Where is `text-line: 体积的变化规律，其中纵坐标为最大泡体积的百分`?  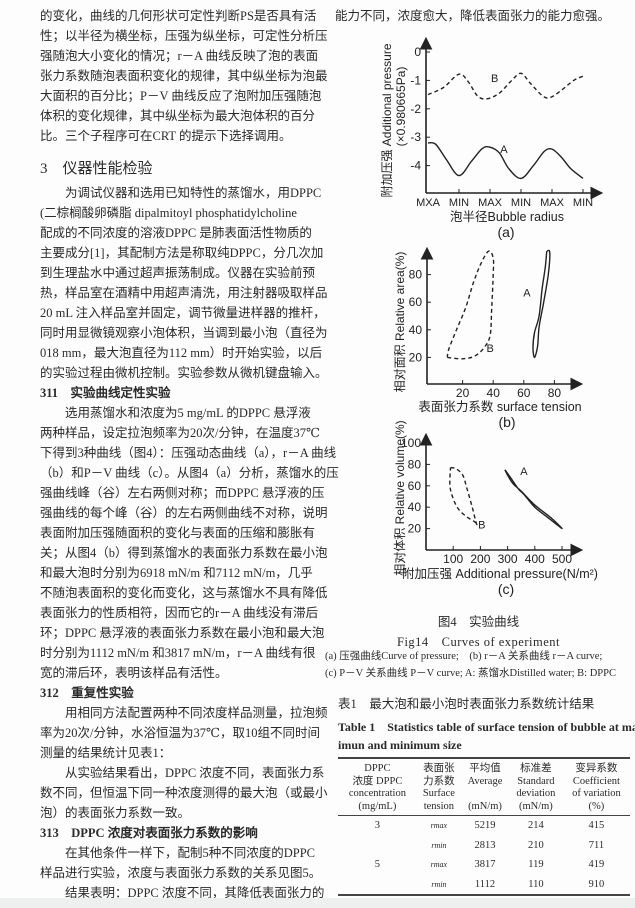 text-line: 体积的变化规律，其中纵坐标为最大泡体积的百分 is located at coordinates (178, 116).